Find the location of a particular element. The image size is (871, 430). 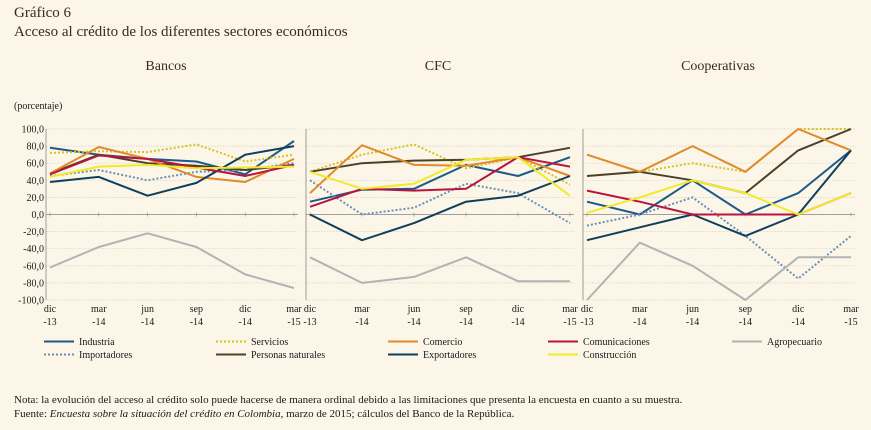

panel-title: Bancos is located at coordinates (165, 66).